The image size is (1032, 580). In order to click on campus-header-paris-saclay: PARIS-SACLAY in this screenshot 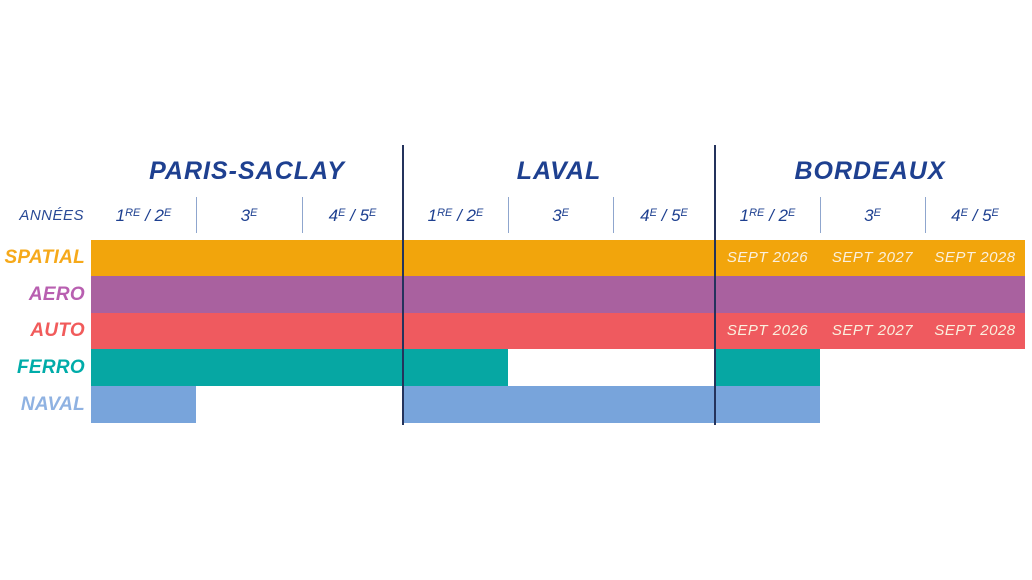, I will do `click(247, 171)`.